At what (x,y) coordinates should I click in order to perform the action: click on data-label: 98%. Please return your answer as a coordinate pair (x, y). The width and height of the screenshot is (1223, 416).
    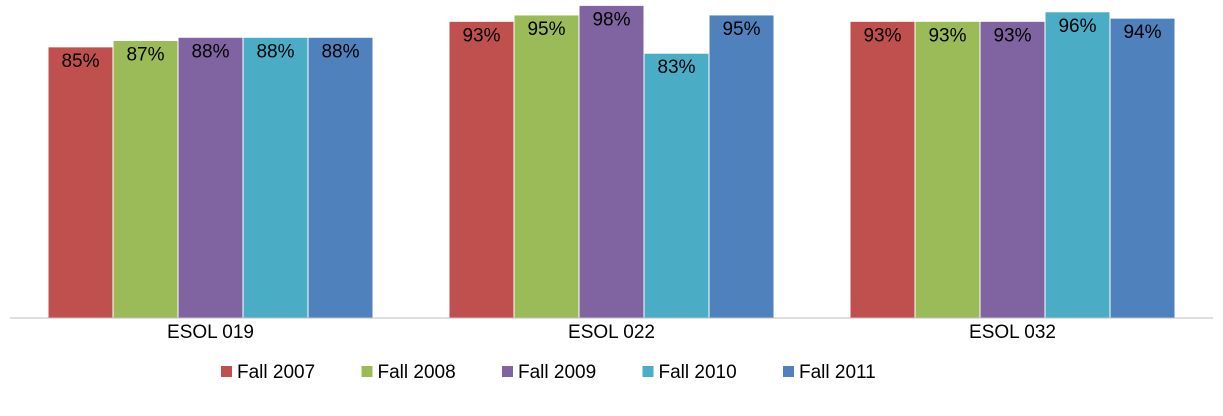
    Looking at the image, I should click on (611, 19).